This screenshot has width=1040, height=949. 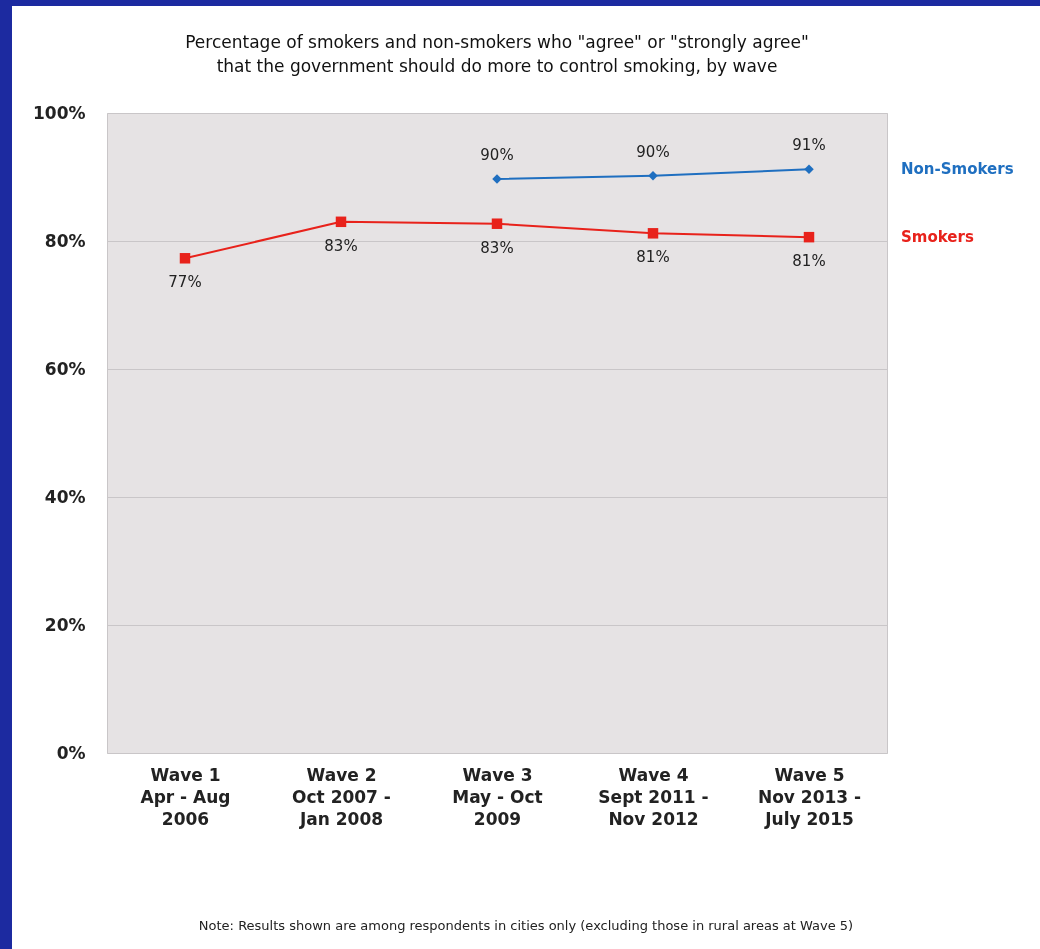 What do you see at coordinates (185, 796) in the screenshot?
I see `x-tick-label: Wave 1 Apr - Aug 2006` at bounding box center [185, 796].